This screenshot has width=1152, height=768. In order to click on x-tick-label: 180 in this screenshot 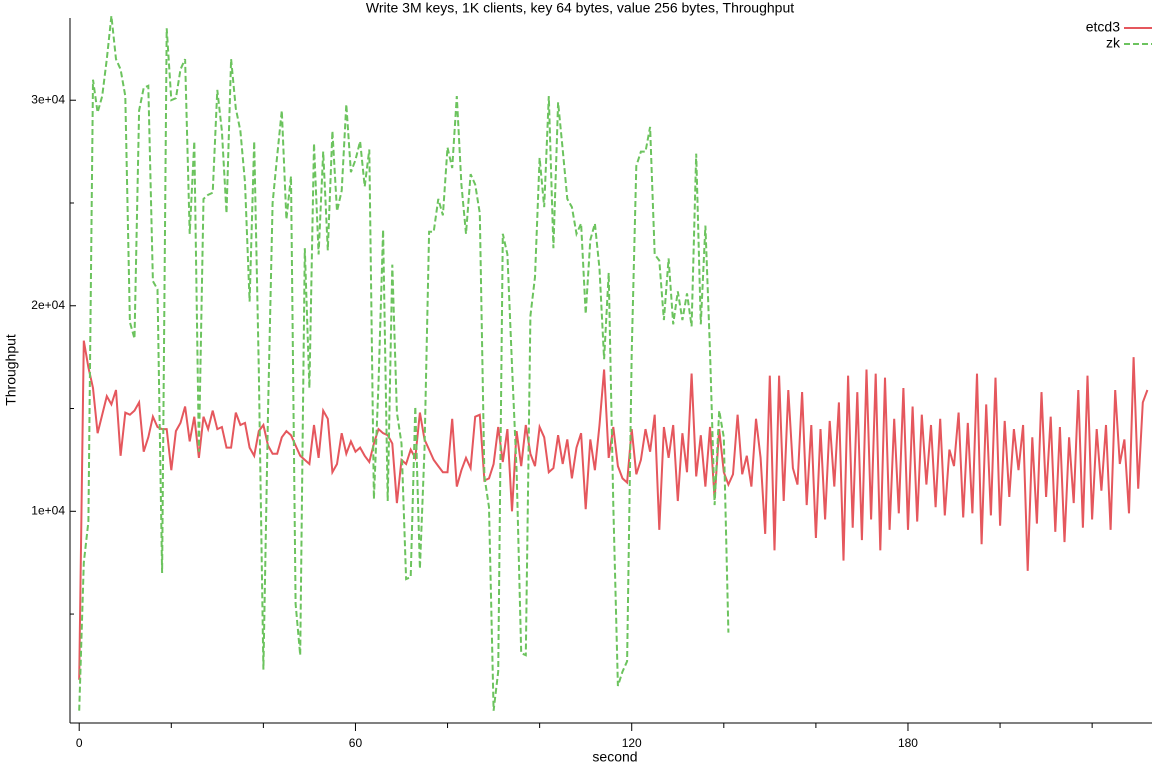, I will do `click(908, 743)`.